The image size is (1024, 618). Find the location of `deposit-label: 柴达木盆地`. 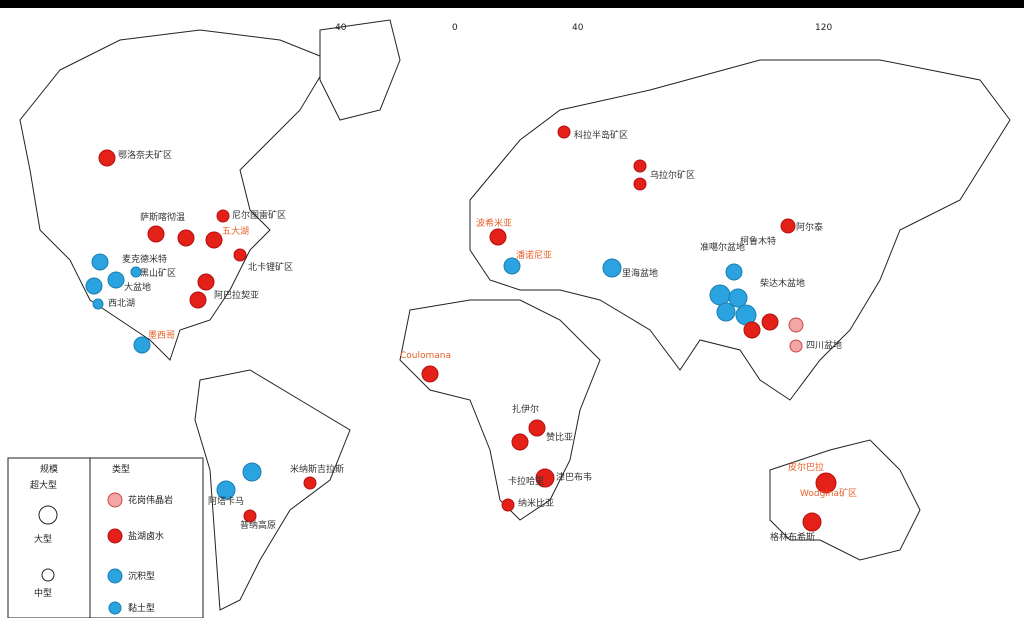

deposit-label: 柴达木盆地 is located at coordinates (782, 283).